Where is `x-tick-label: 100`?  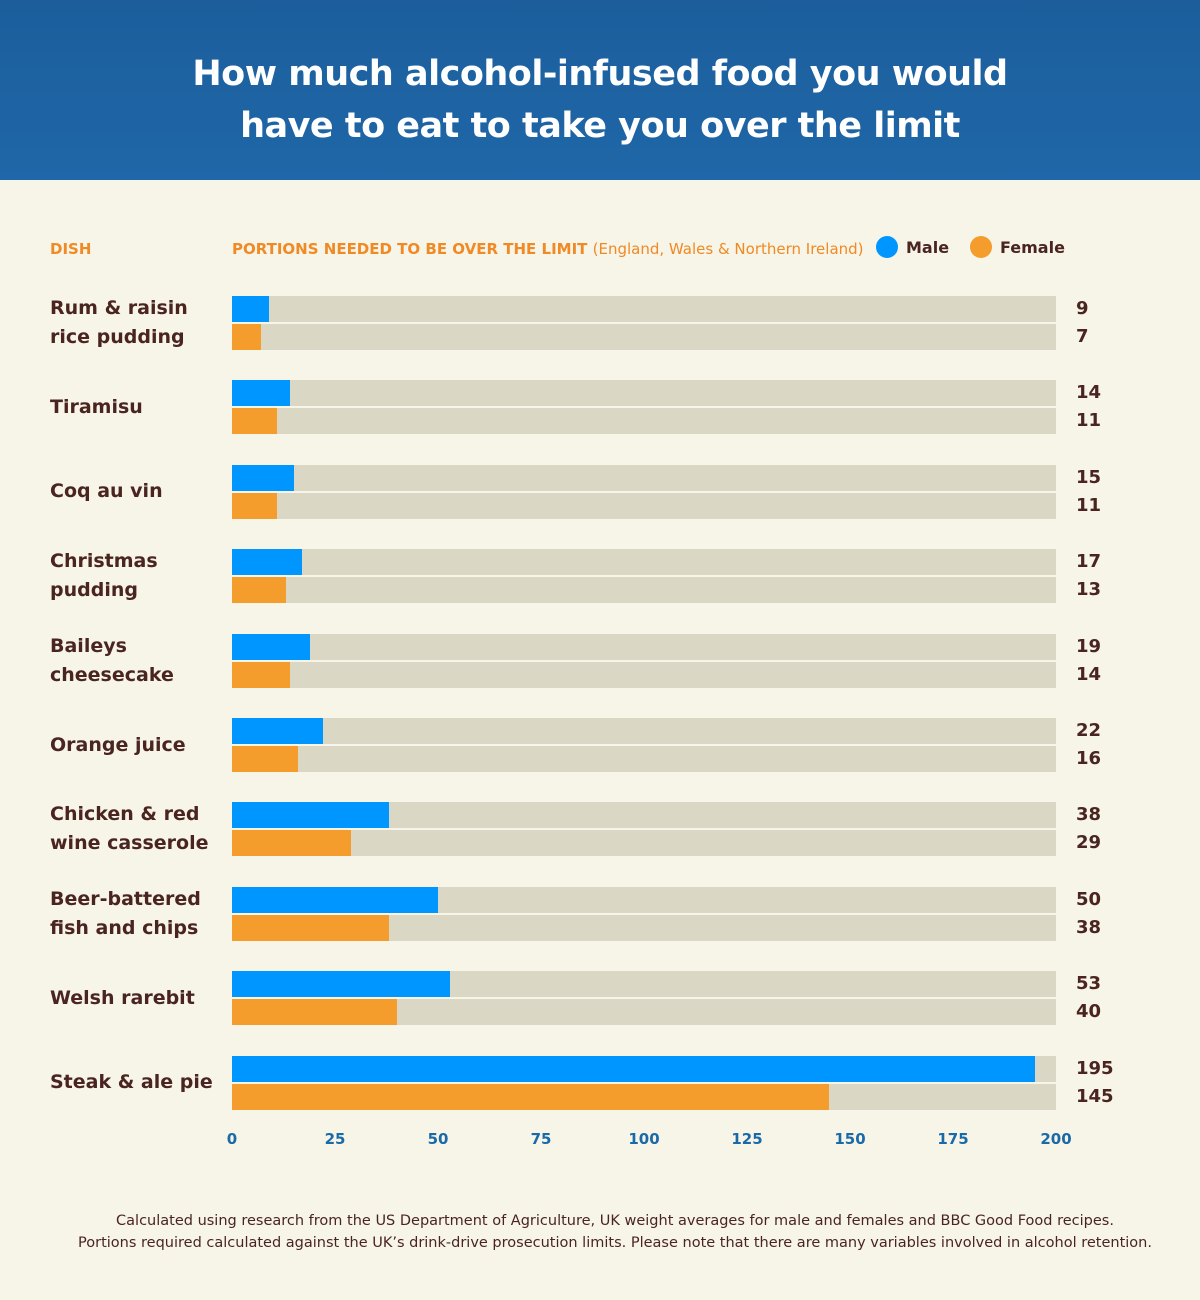
x-tick-label: 100 is located at coordinates (644, 1139).